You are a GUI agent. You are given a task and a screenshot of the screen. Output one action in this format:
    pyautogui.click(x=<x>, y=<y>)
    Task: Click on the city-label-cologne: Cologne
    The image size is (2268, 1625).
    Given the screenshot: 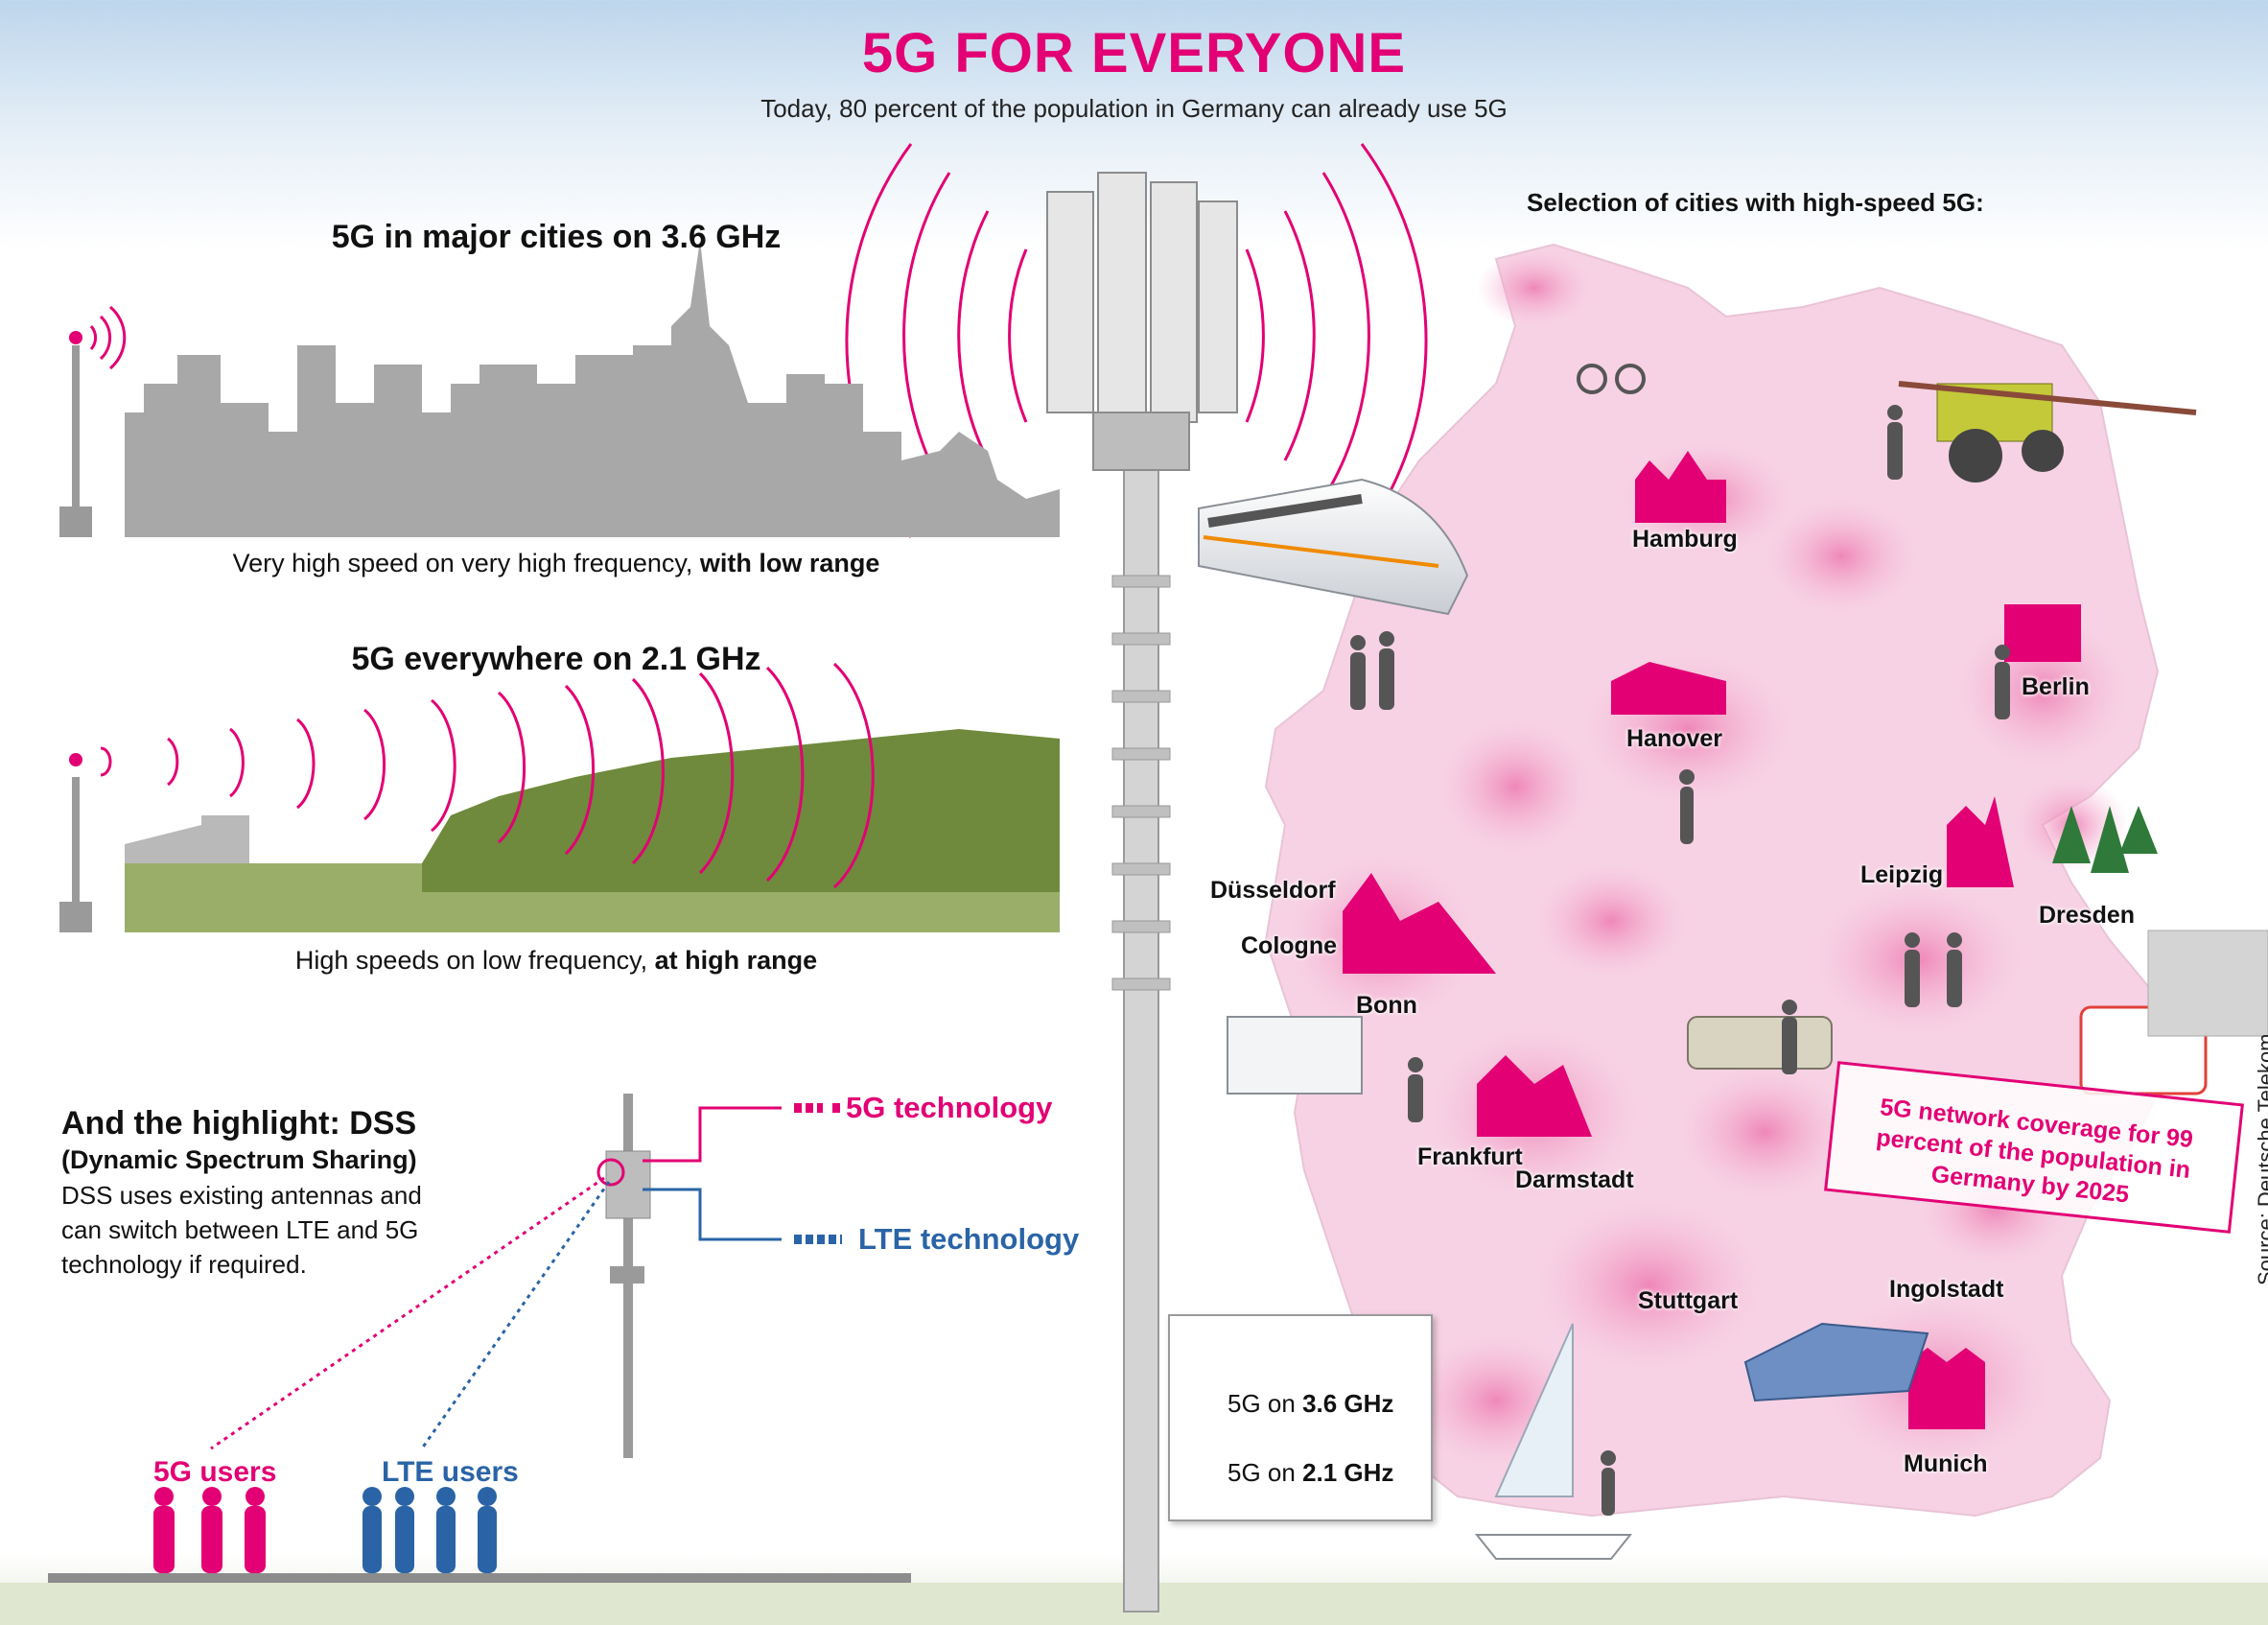 What is the action you would take?
    pyautogui.click(x=1289, y=945)
    